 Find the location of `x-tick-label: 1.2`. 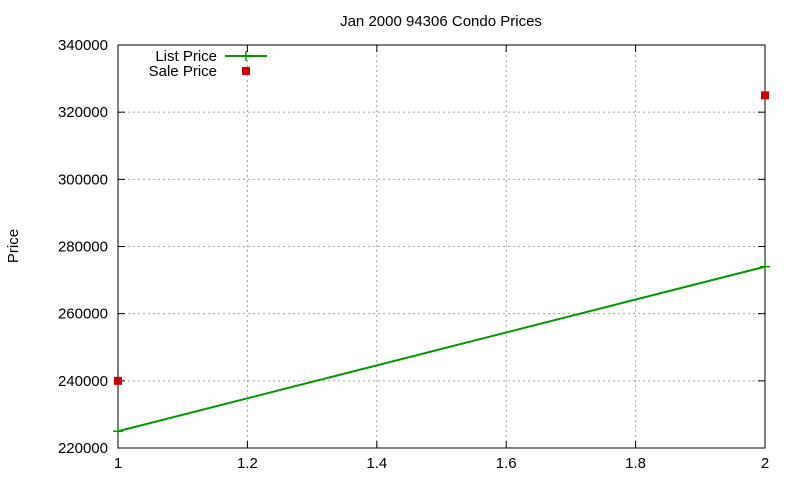

x-tick-label: 1.2 is located at coordinates (247, 463).